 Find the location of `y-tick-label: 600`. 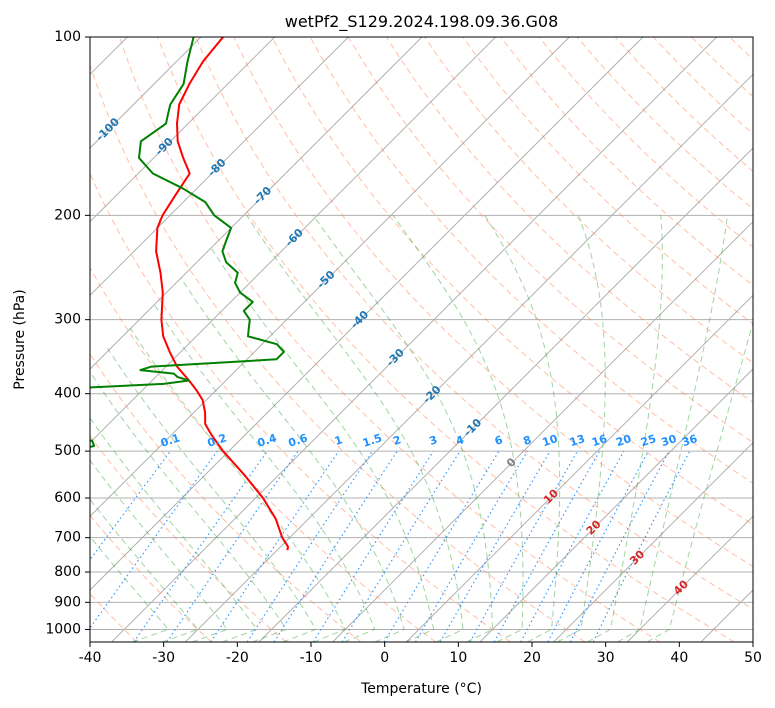

y-tick-label: 600 is located at coordinates (67, 498).